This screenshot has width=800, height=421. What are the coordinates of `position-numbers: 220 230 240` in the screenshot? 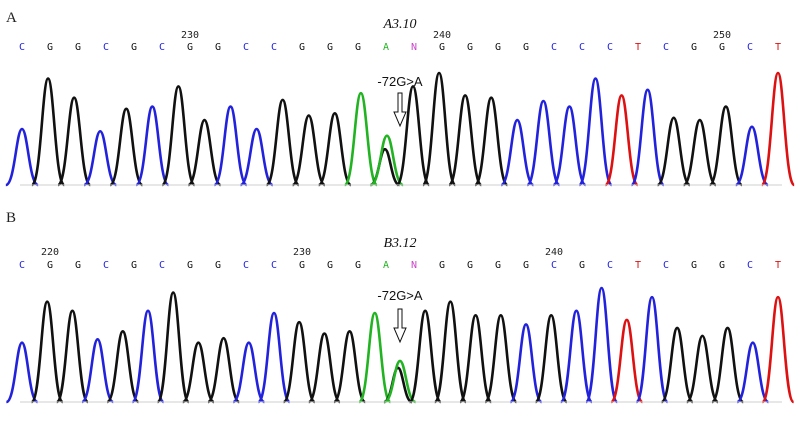 It's located at (302, 252).